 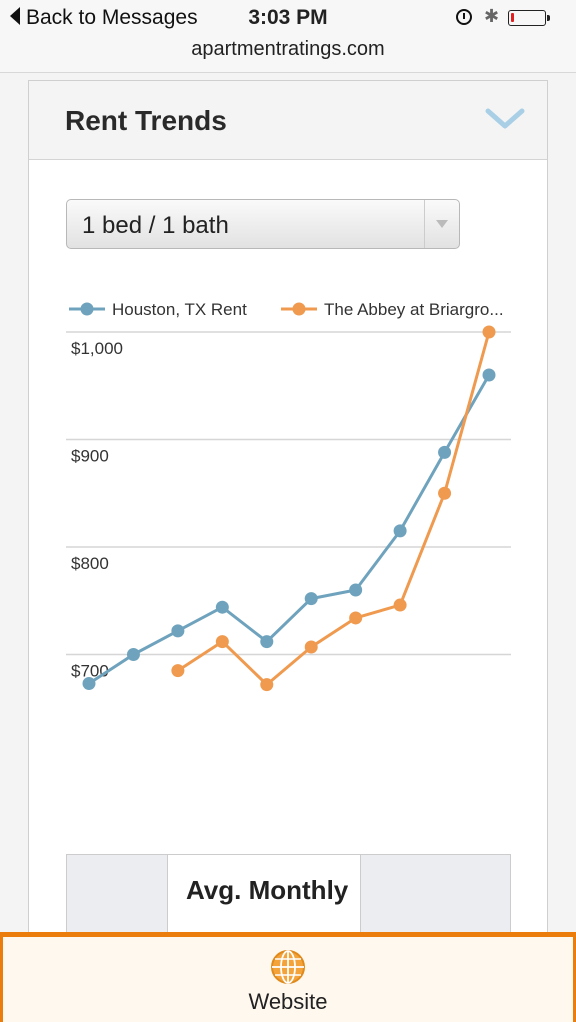 What do you see at coordinates (492, 16) in the screenshot?
I see `bluetooth-icon: ✱` at bounding box center [492, 16].